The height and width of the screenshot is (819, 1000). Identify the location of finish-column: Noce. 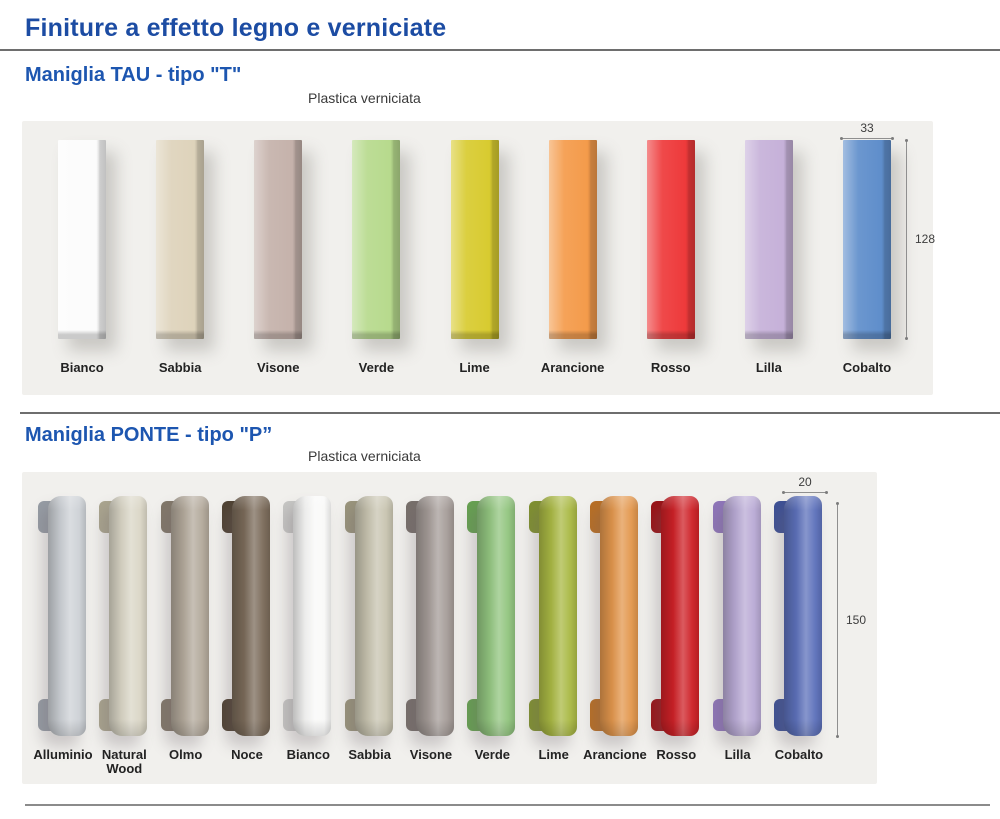
(247, 636).